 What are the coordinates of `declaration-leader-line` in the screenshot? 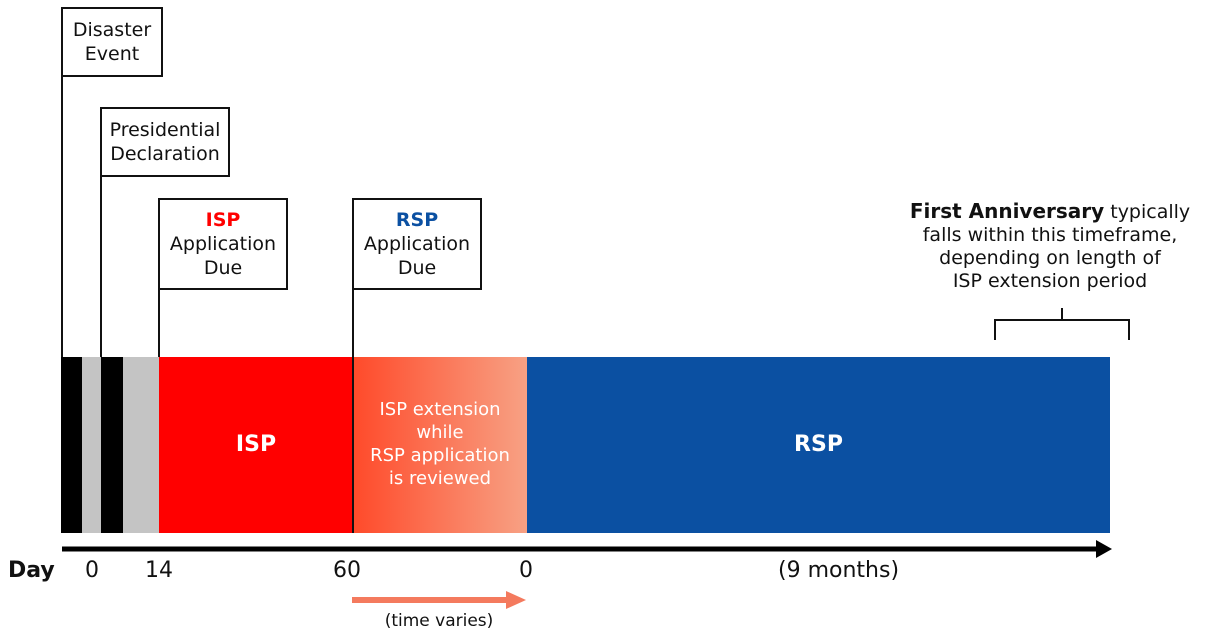 It's located at (101, 266).